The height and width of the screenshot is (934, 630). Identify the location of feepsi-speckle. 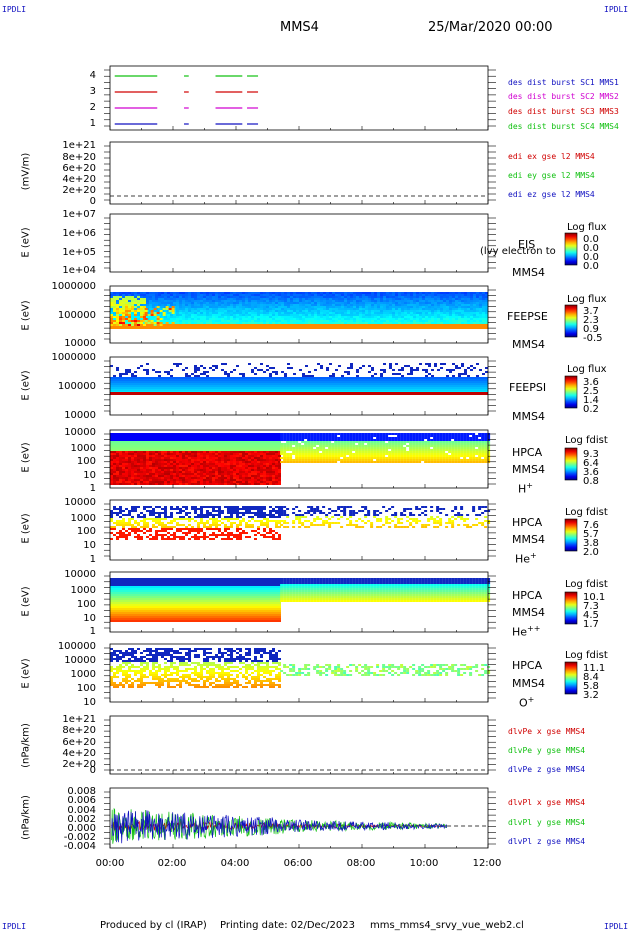
(135, 376).